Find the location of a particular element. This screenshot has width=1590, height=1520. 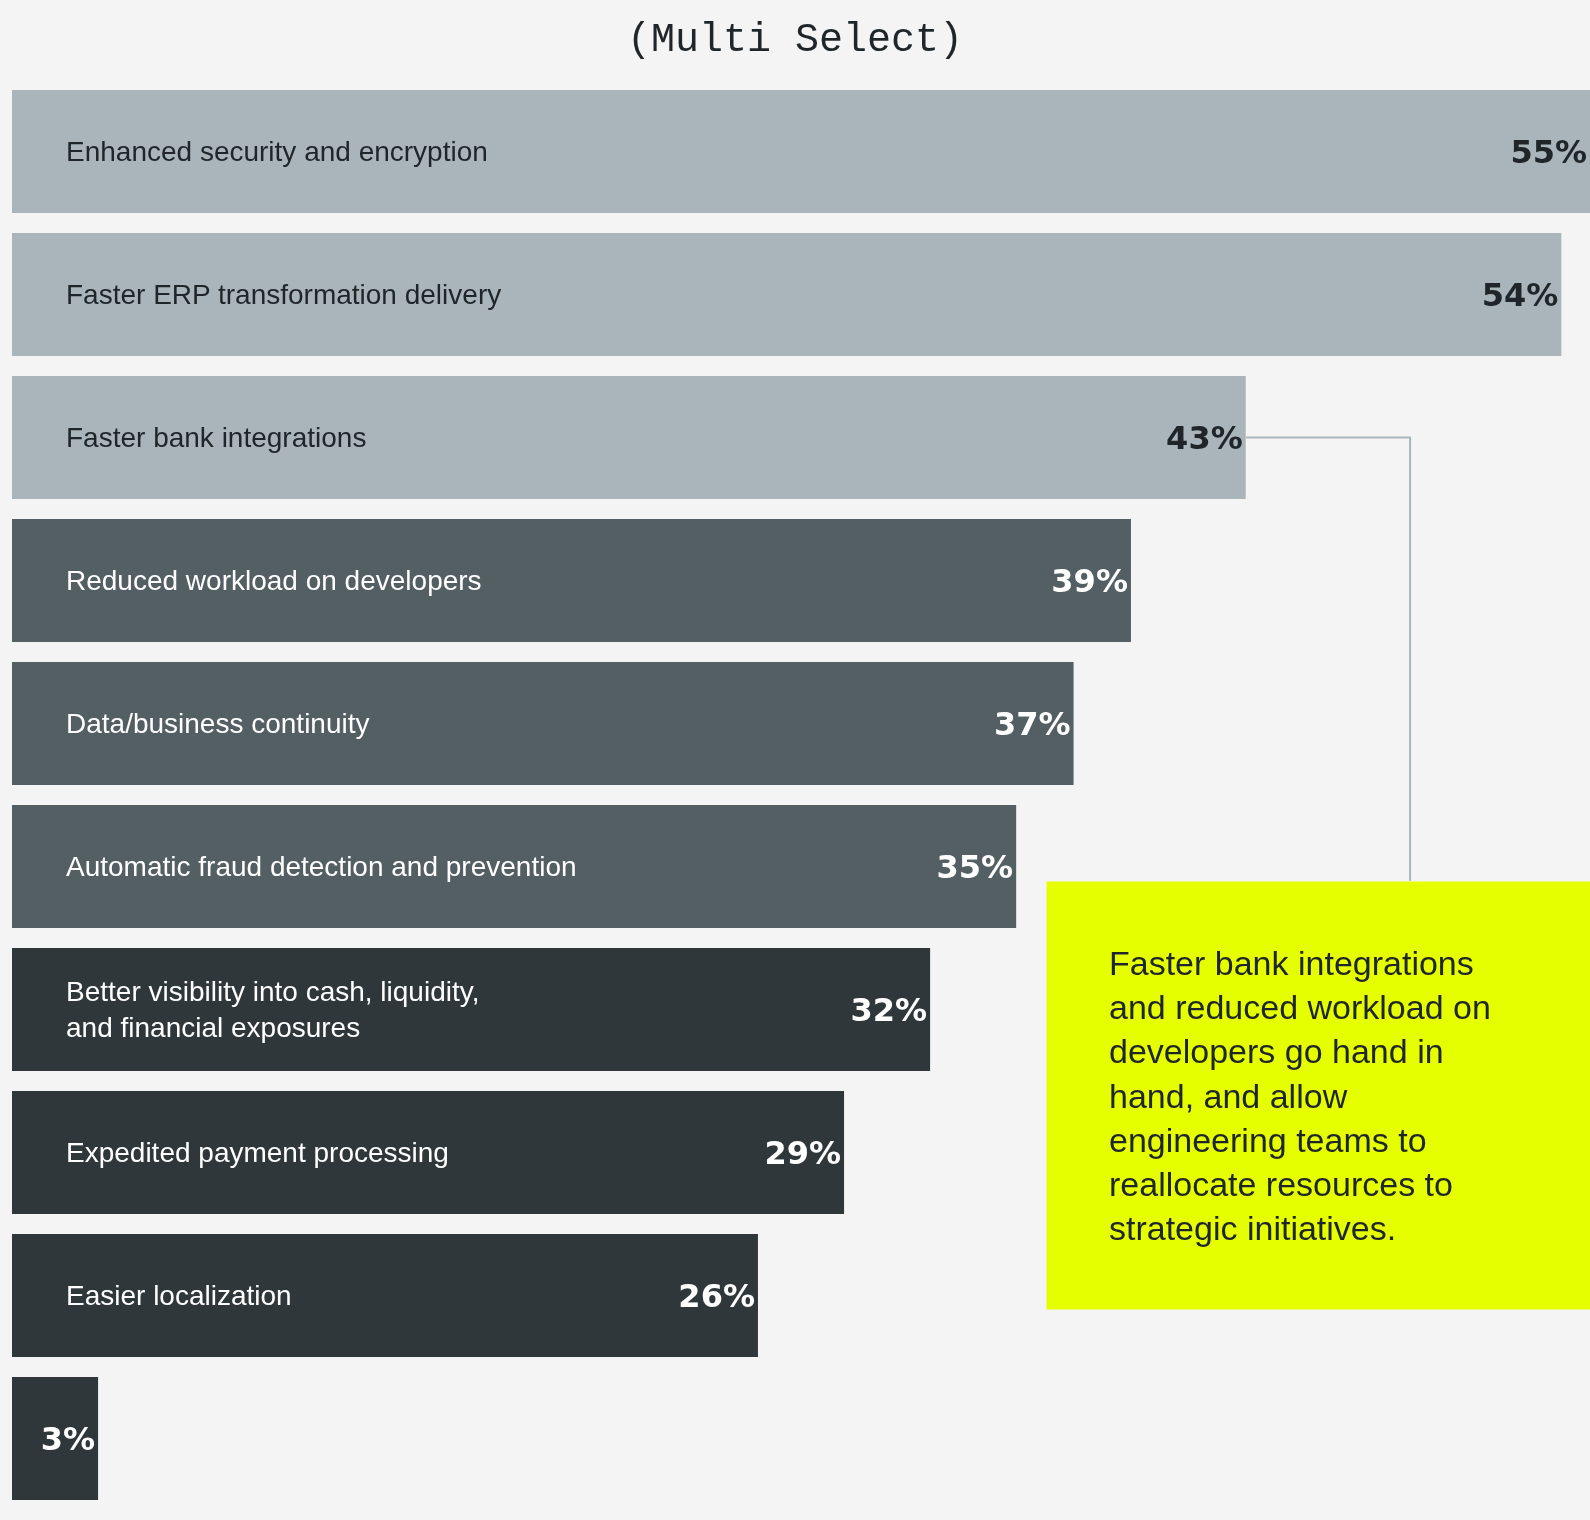

data-label: 55% is located at coordinates (1548, 151).